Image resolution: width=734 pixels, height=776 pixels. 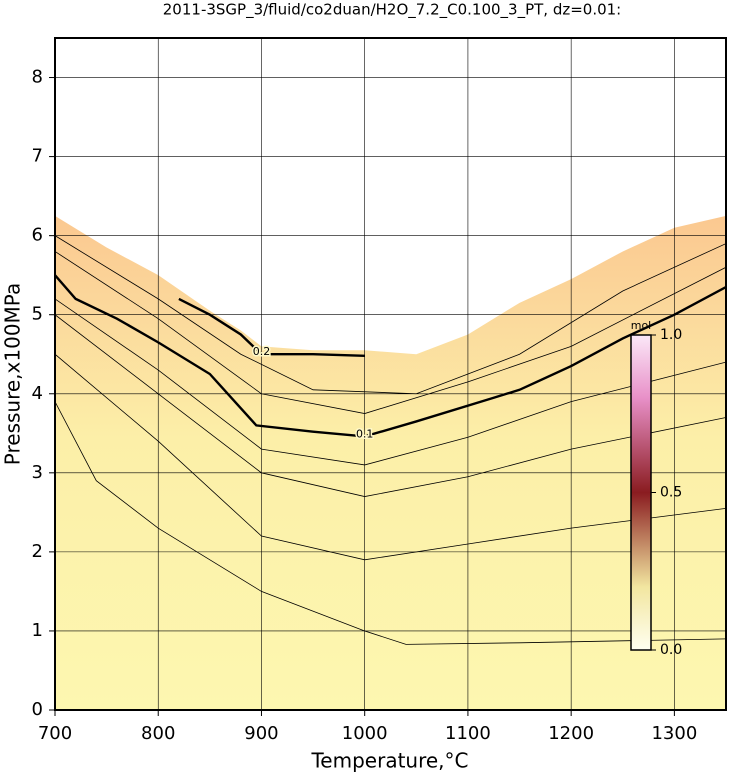 What do you see at coordinates (37, 235) in the screenshot?
I see `y-tick-label: 6` at bounding box center [37, 235].